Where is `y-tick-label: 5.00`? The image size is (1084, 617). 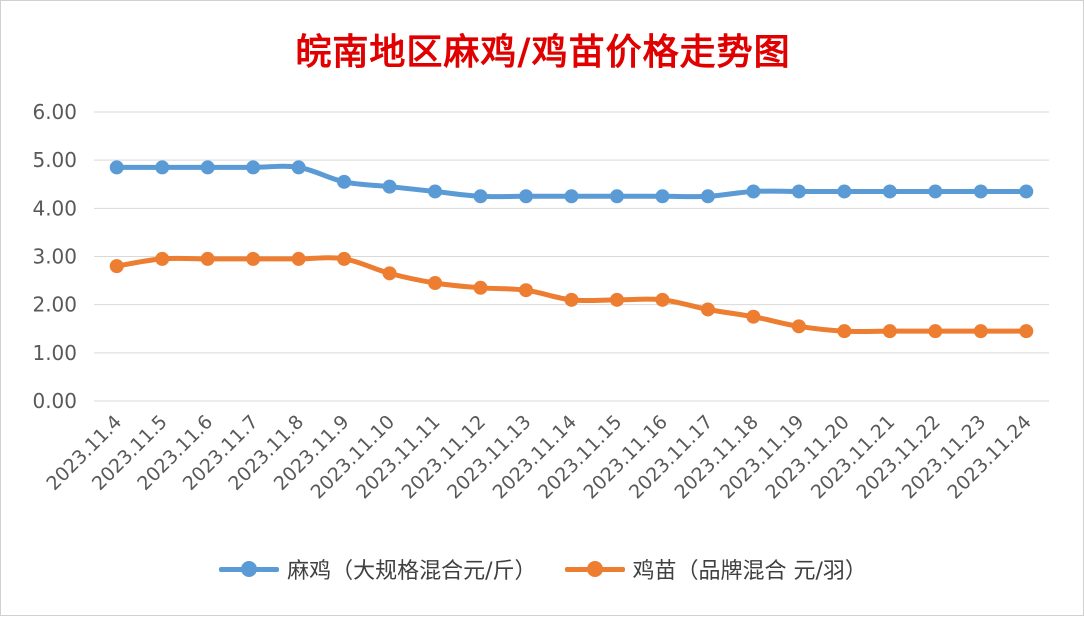 y-tick-label: 5.00 is located at coordinates (54, 160).